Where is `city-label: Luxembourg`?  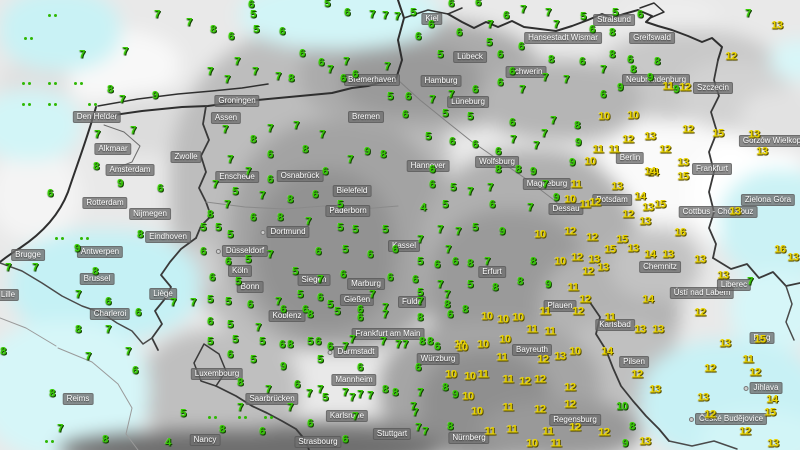
city-label: Luxembourg is located at coordinates (217, 374).